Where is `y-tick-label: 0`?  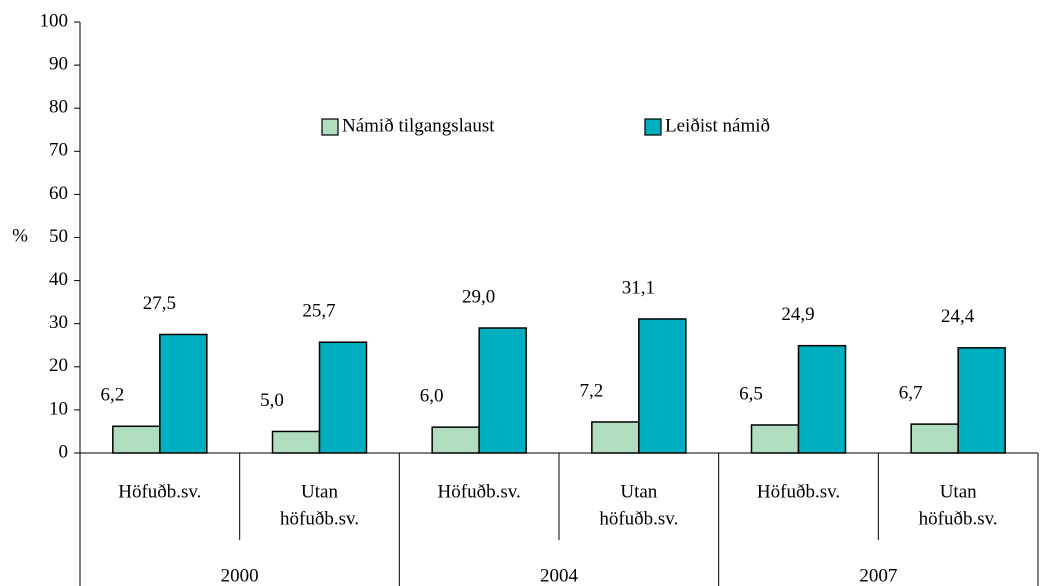 y-tick-label: 0 is located at coordinates (64, 451).